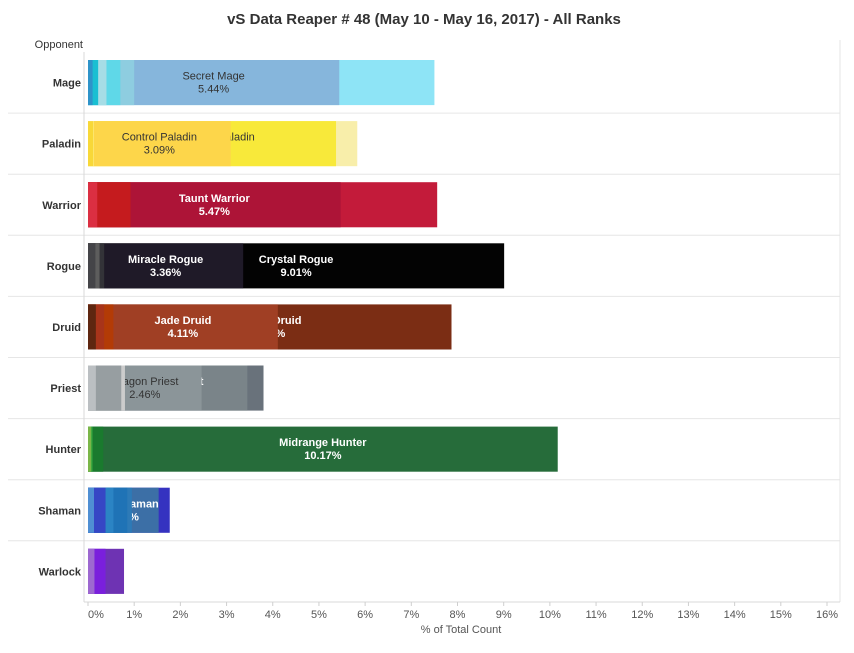  I want to click on segment-name-label: Control Paladin, so click(159, 138).